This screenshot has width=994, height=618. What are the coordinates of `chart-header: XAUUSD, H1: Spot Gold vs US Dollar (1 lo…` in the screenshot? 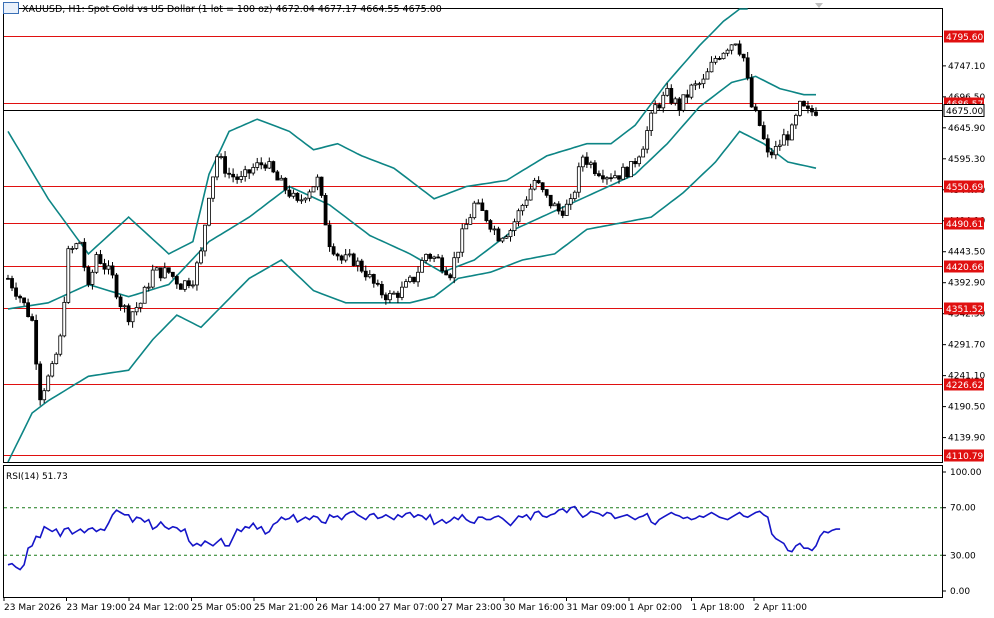 It's located at (222, 8).